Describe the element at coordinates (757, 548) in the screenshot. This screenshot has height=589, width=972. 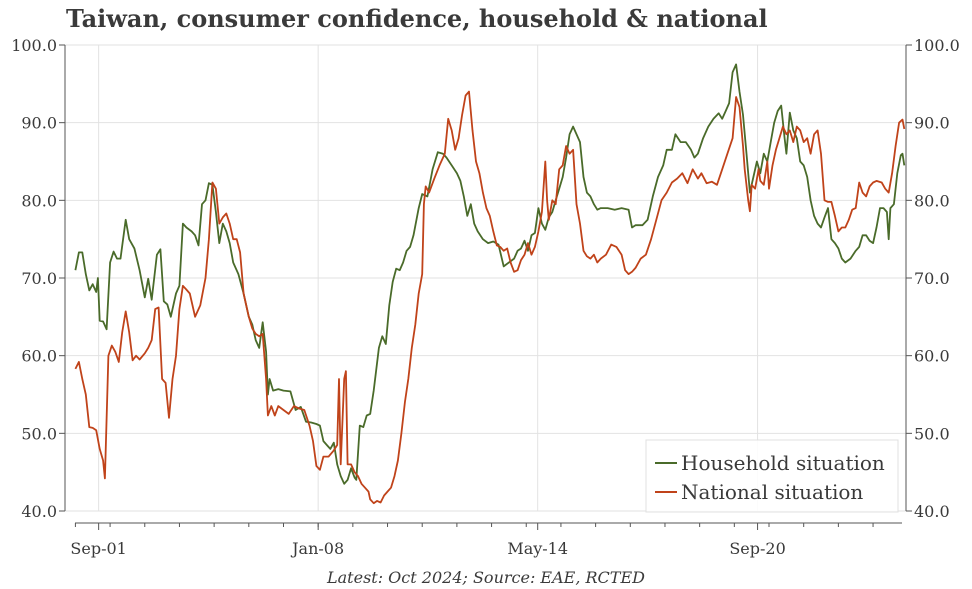
I see `x-tick-label: Sep-20` at that location.